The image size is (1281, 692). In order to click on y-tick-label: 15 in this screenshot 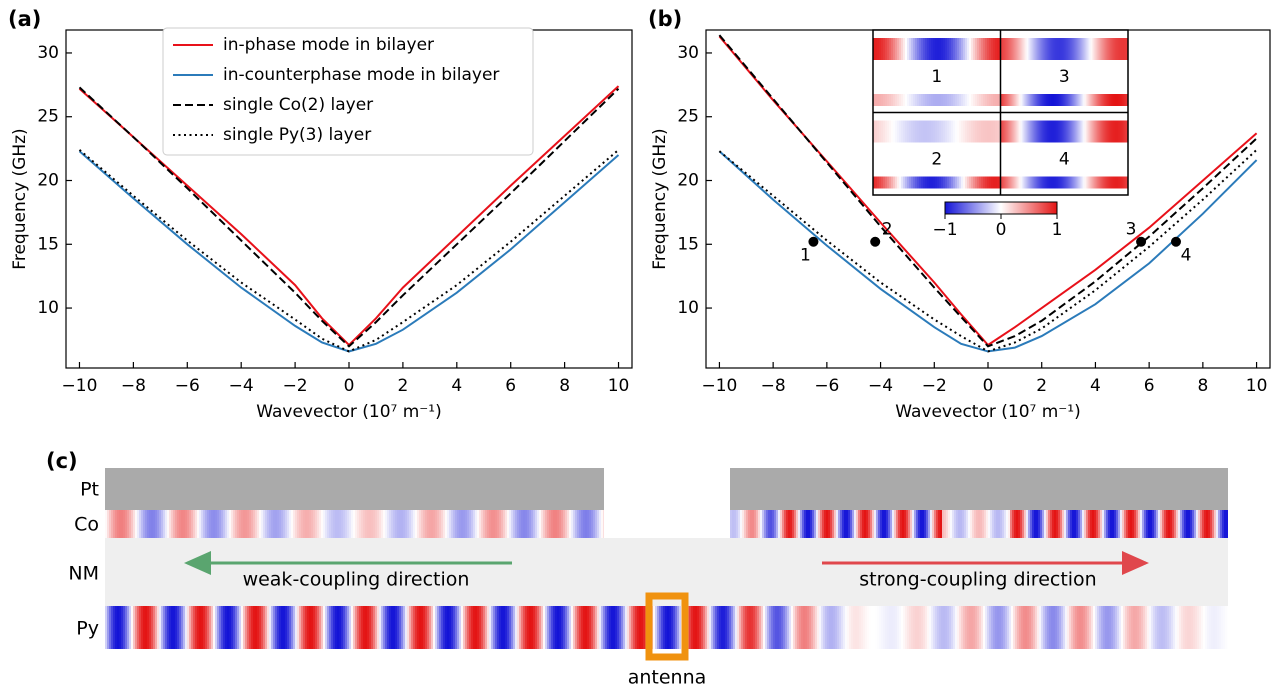, I will do `click(48, 244)`.